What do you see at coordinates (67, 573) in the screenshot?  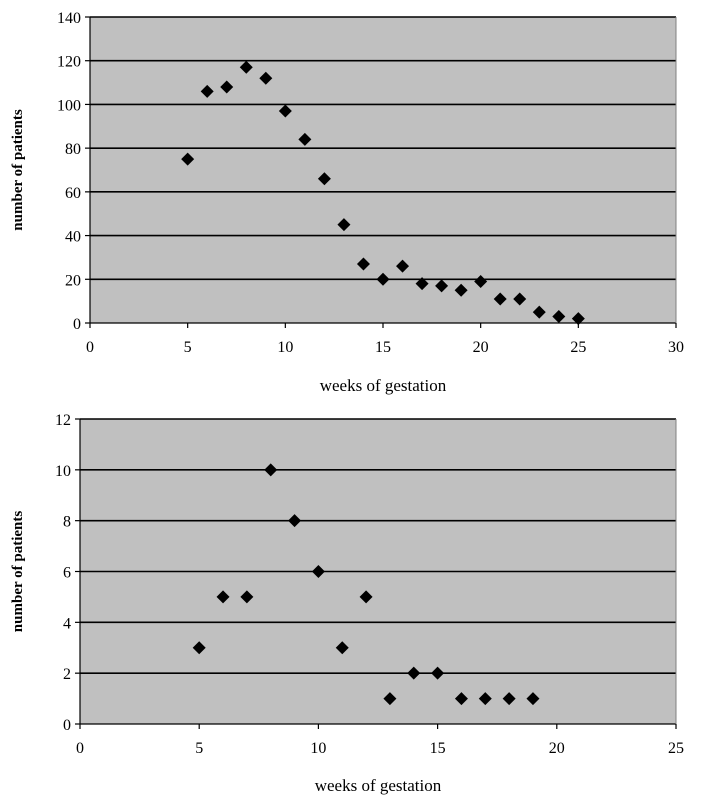 I see `y-tick-label: 6` at bounding box center [67, 573].